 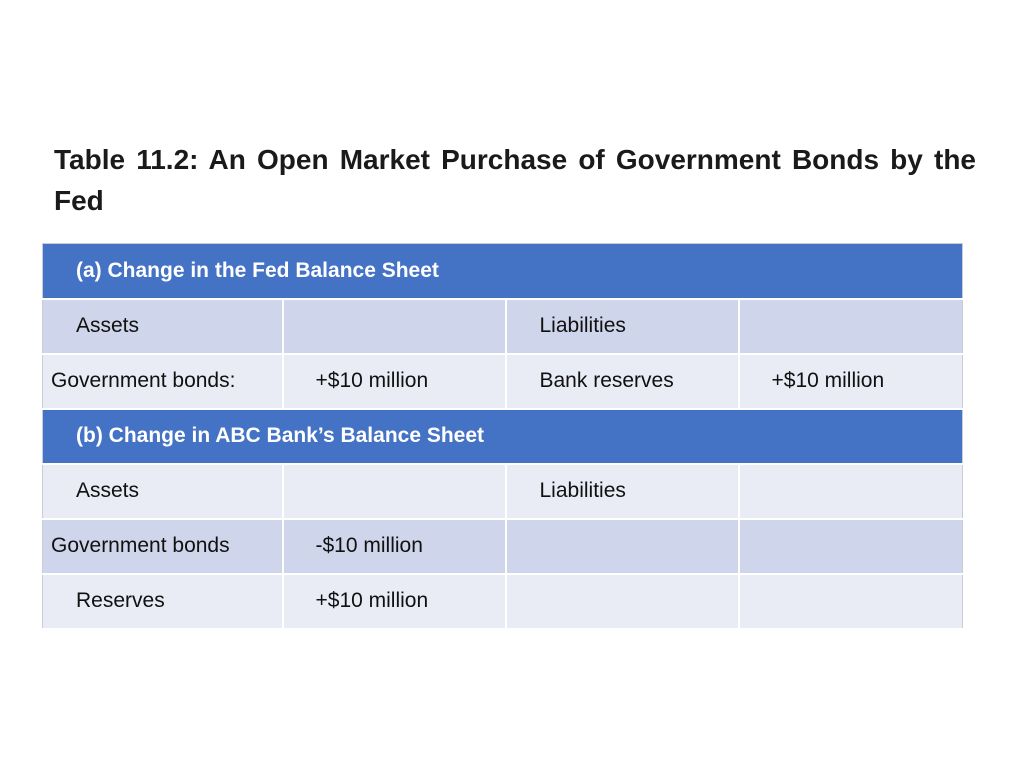 What do you see at coordinates (163, 546) in the screenshot?
I see `table-cell: Government bonds` at bounding box center [163, 546].